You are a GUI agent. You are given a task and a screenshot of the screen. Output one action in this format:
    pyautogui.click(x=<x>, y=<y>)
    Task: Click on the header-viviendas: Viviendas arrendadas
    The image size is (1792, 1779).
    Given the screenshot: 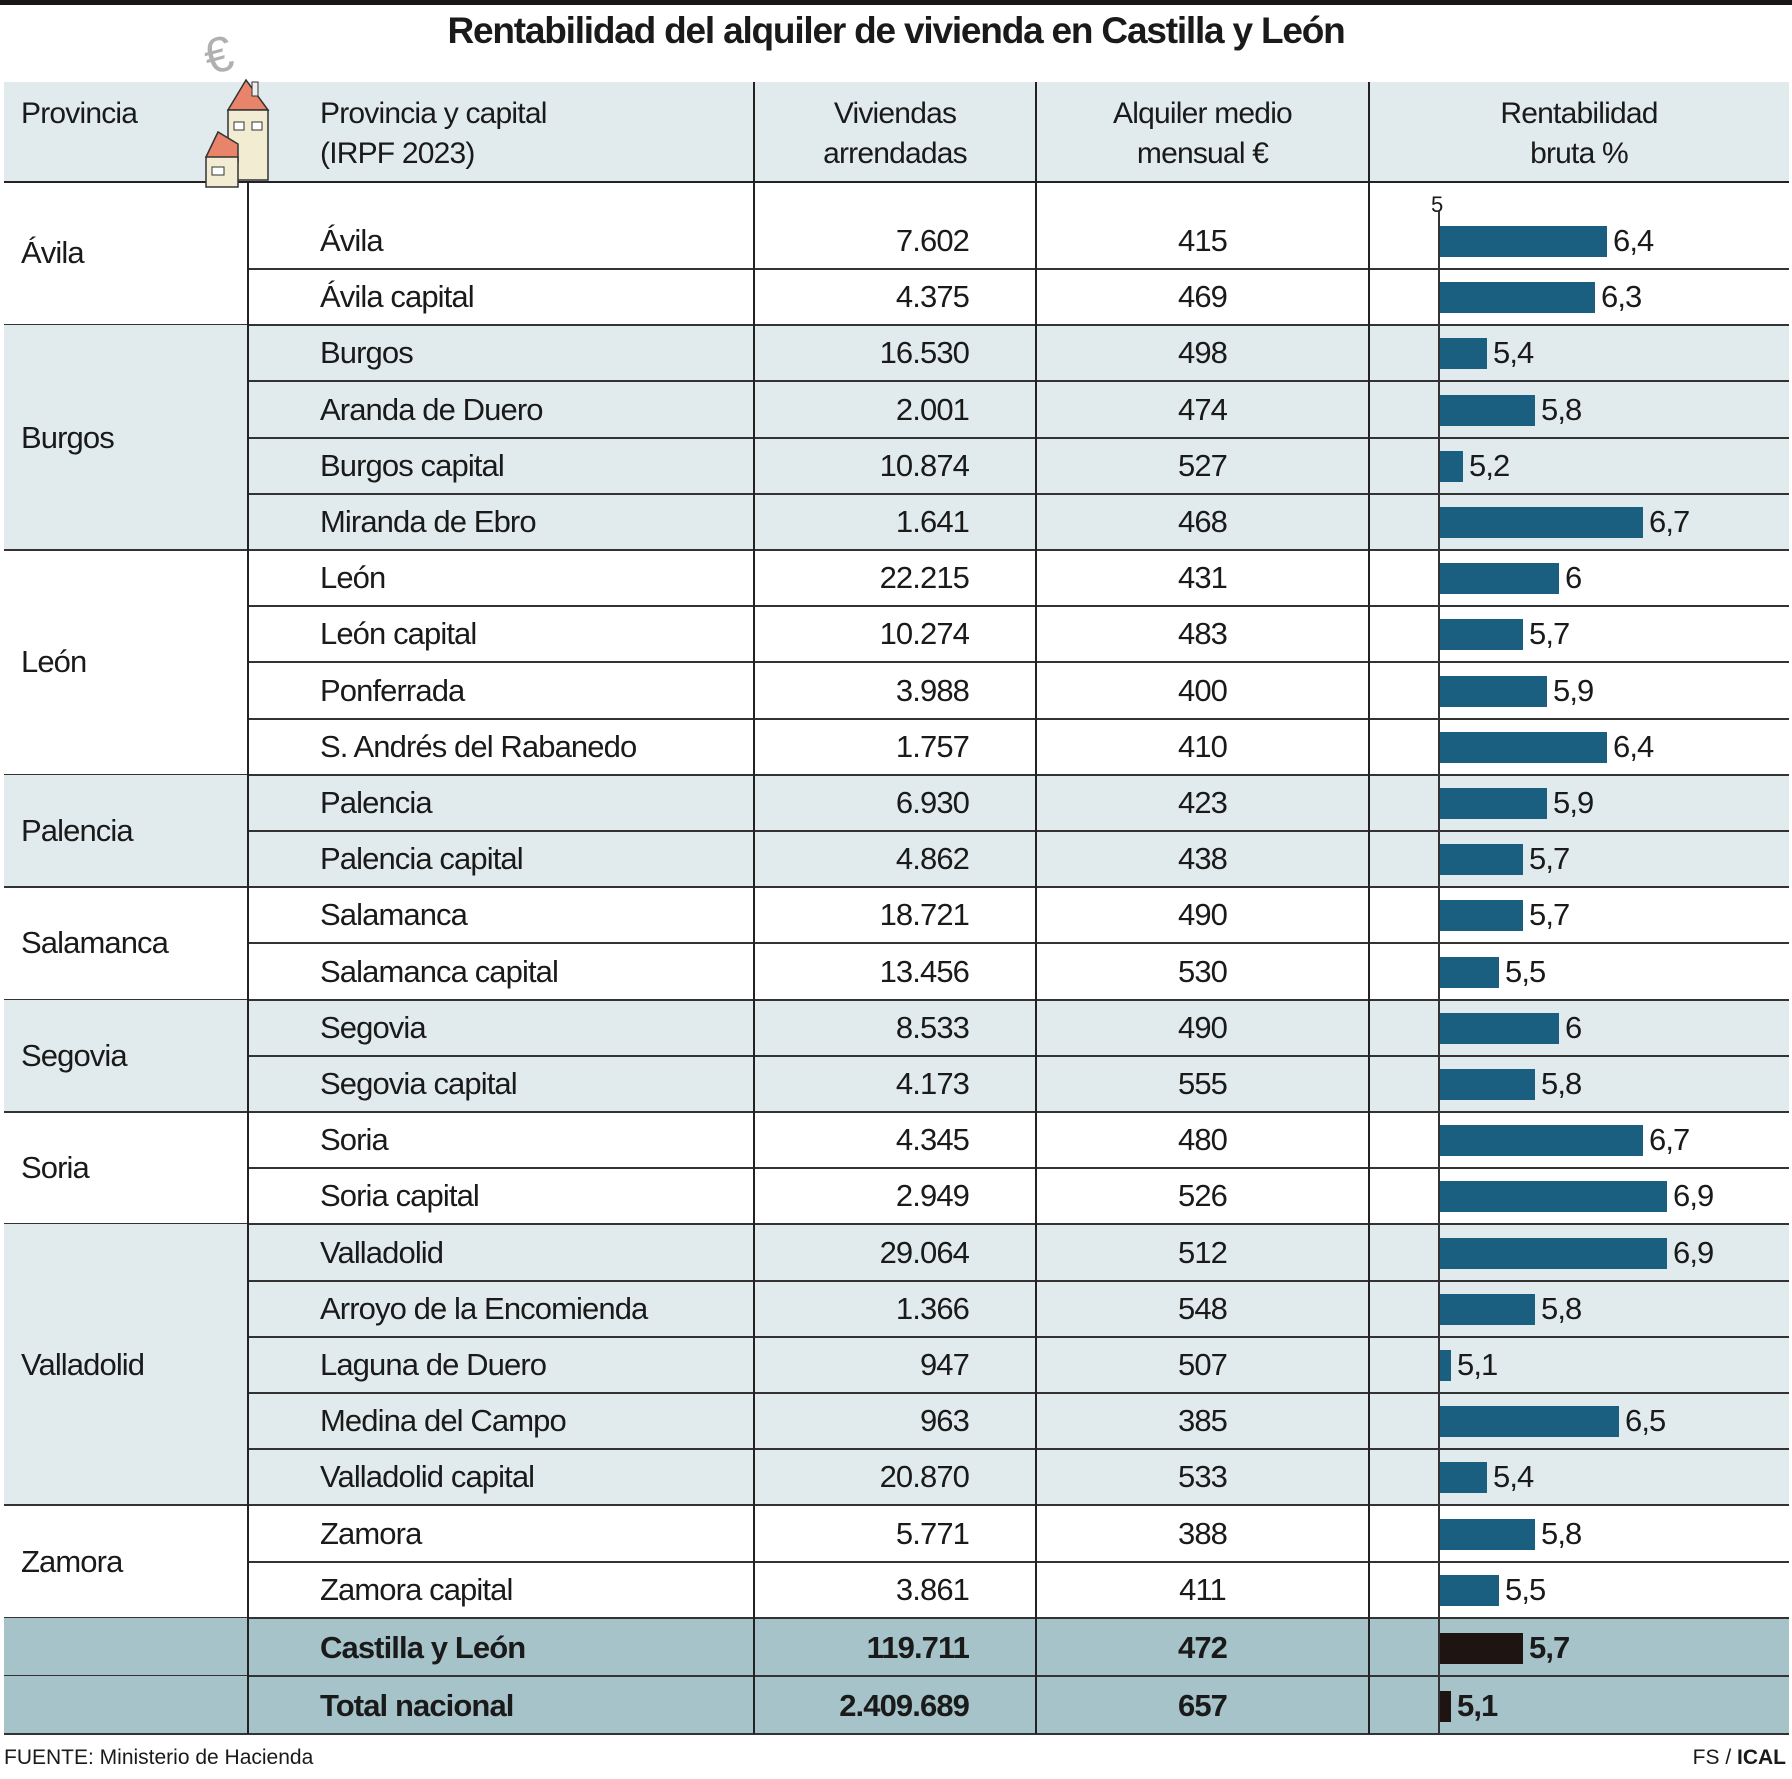 What is the action you would take?
    pyautogui.click(x=895, y=134)
    